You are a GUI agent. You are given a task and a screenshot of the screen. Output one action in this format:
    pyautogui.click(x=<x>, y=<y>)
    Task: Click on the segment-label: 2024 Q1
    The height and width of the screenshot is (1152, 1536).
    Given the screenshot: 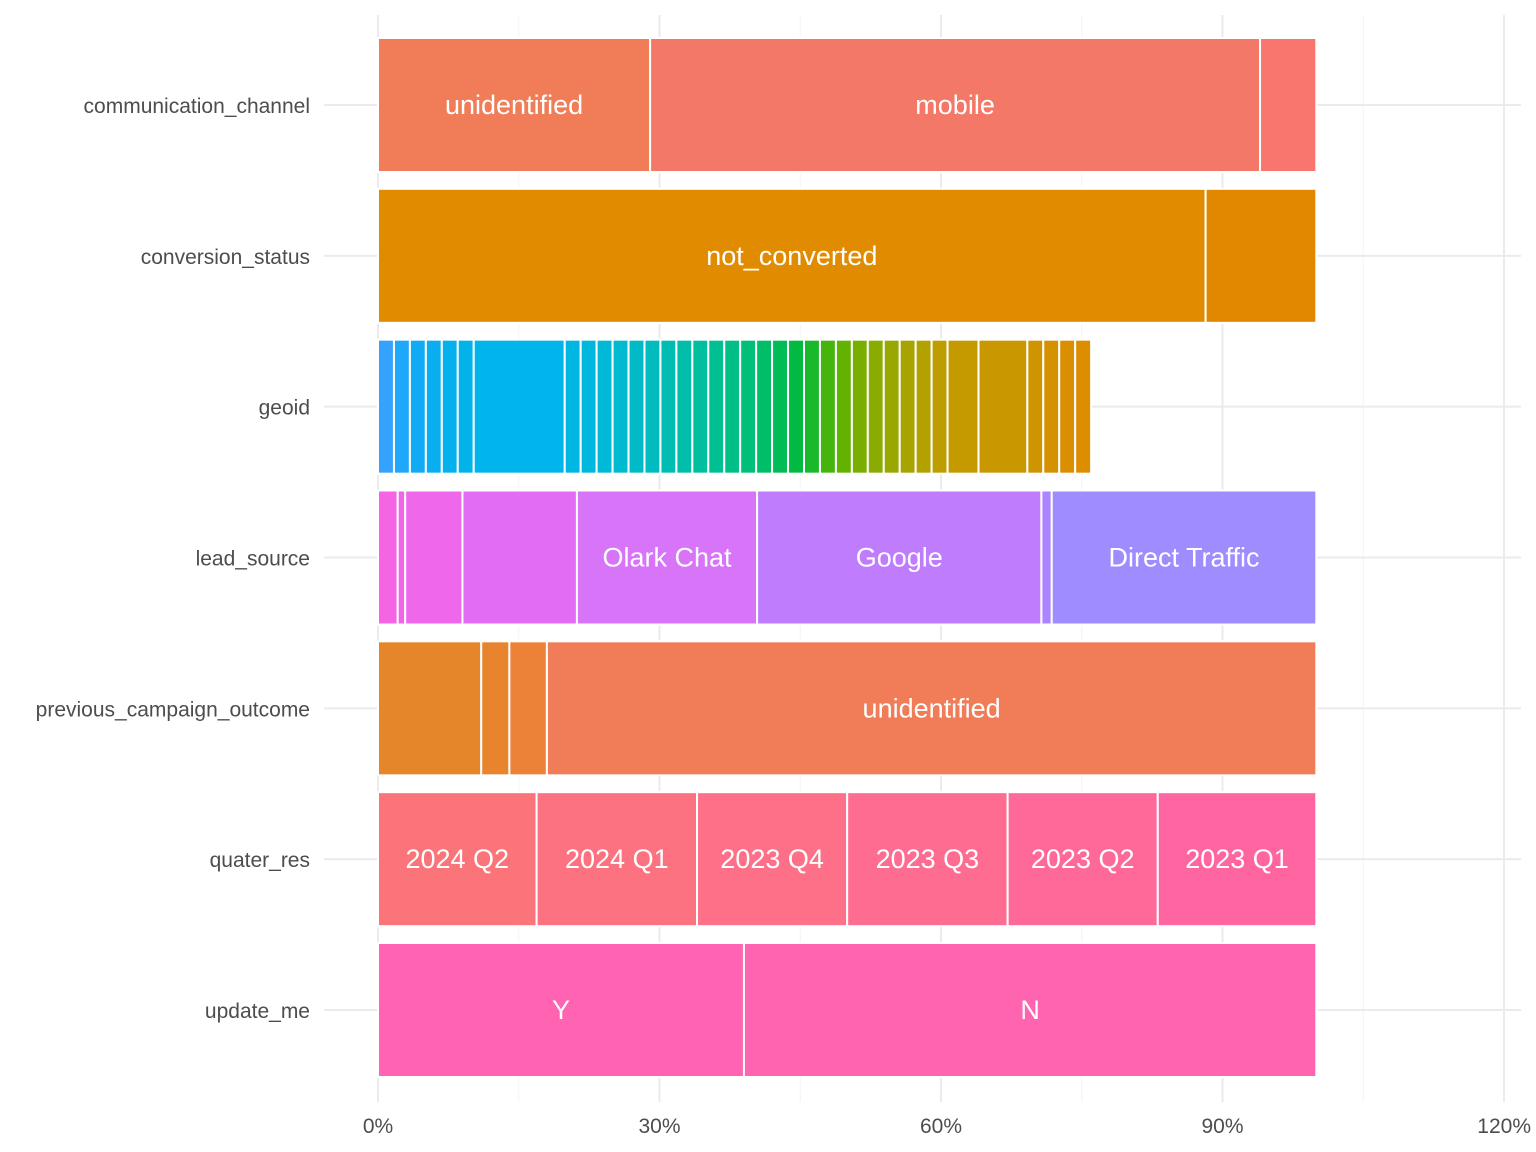 What is the action you would take?
    pyautogui.click(x=617, y=859)
    